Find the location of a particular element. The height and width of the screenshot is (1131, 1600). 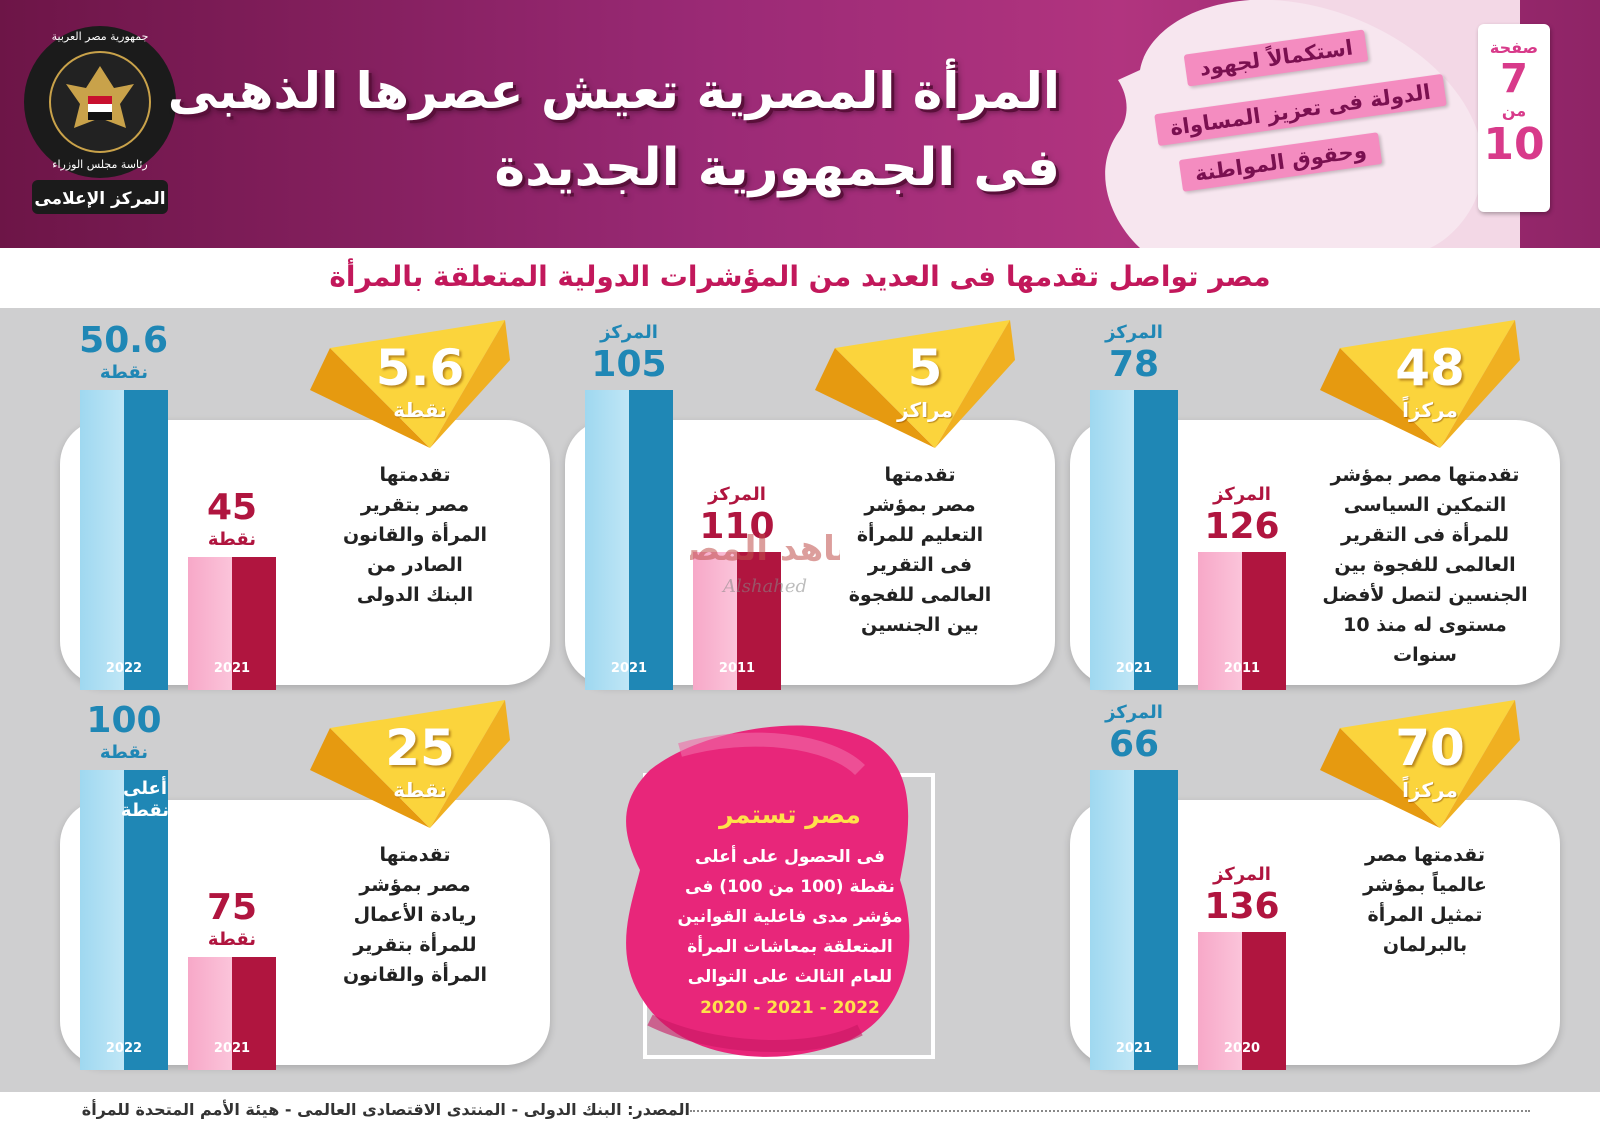

bar-previous-value: 126 is located at coordinates (1242, 526).